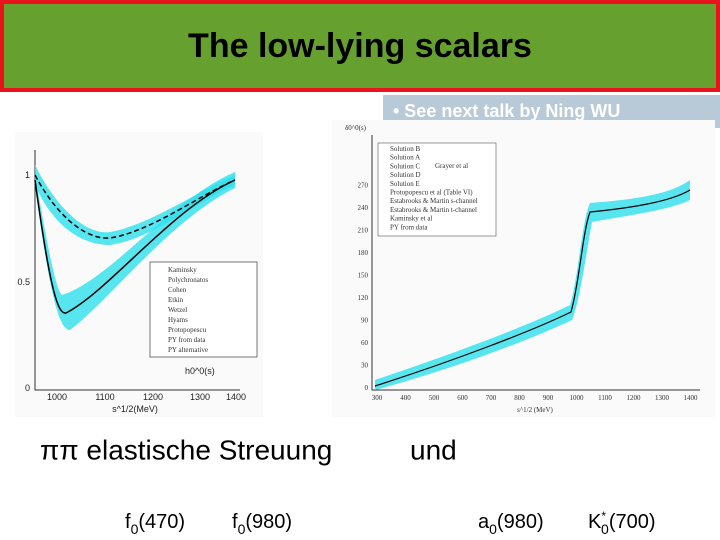 The image size is (720, 540). What do you see at coordinates (405, 166) in the screenshot?
I see `legend-entry: Solution C` at bounding box center [405, 166].